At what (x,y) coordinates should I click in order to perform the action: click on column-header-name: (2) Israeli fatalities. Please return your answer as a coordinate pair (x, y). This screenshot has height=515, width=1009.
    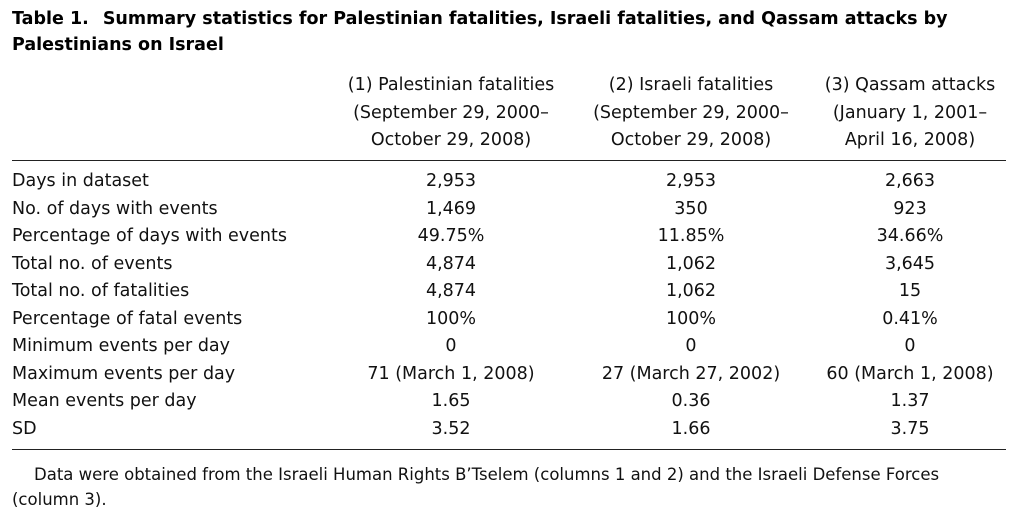
    Looking at the image, I should click on (691, 85).